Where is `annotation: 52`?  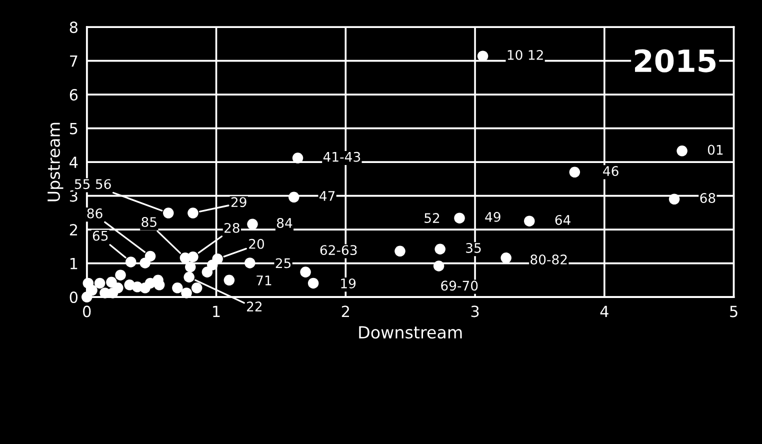 annotation: 52 is located at coordinates (432, 218).